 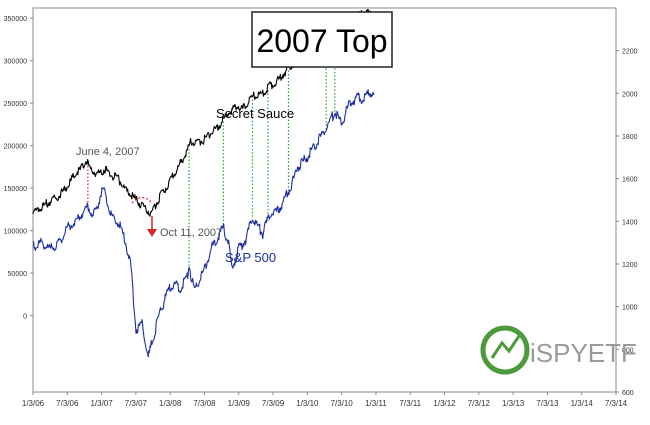 I want to click on left-tick-label: 150000, so click(x=15, y=189).